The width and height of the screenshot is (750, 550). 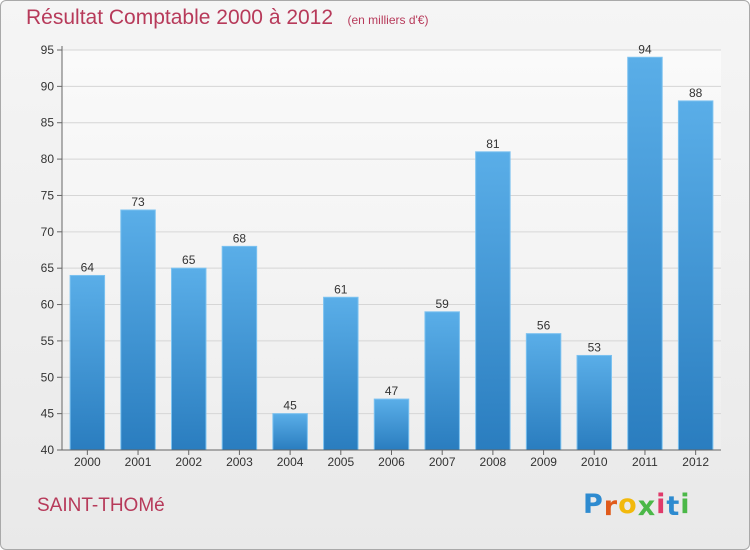 What do you see at coordinates (188, 359) in the screenshot?
I see `bar-2002` at bounding box center [188, 359].